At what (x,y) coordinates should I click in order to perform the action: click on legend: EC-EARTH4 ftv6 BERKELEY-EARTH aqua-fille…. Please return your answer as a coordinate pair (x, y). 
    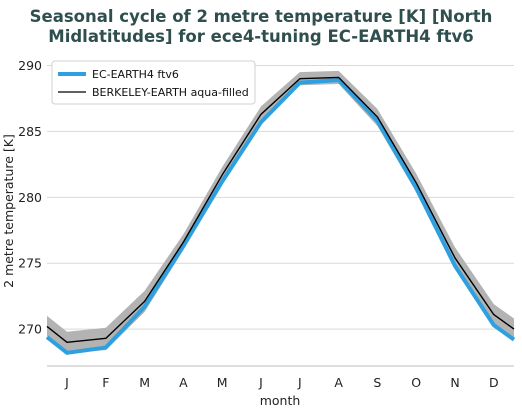
    Looking at the image, I should click on (153, 82).